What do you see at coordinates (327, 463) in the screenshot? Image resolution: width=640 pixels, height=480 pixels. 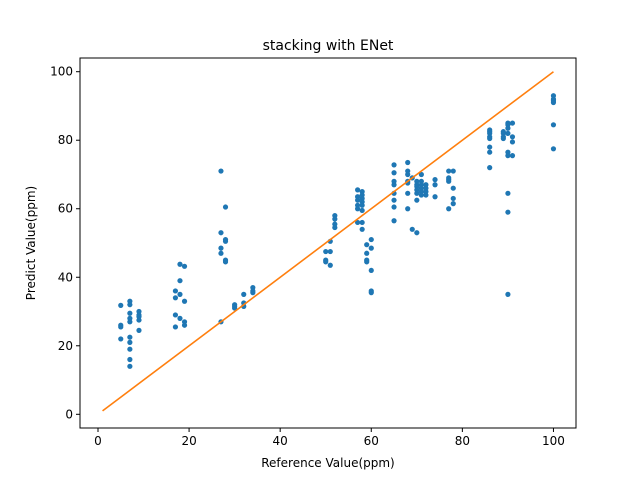 I see `x-axis-label: Reference Value(ppm)` at bounding box center [327, 463].